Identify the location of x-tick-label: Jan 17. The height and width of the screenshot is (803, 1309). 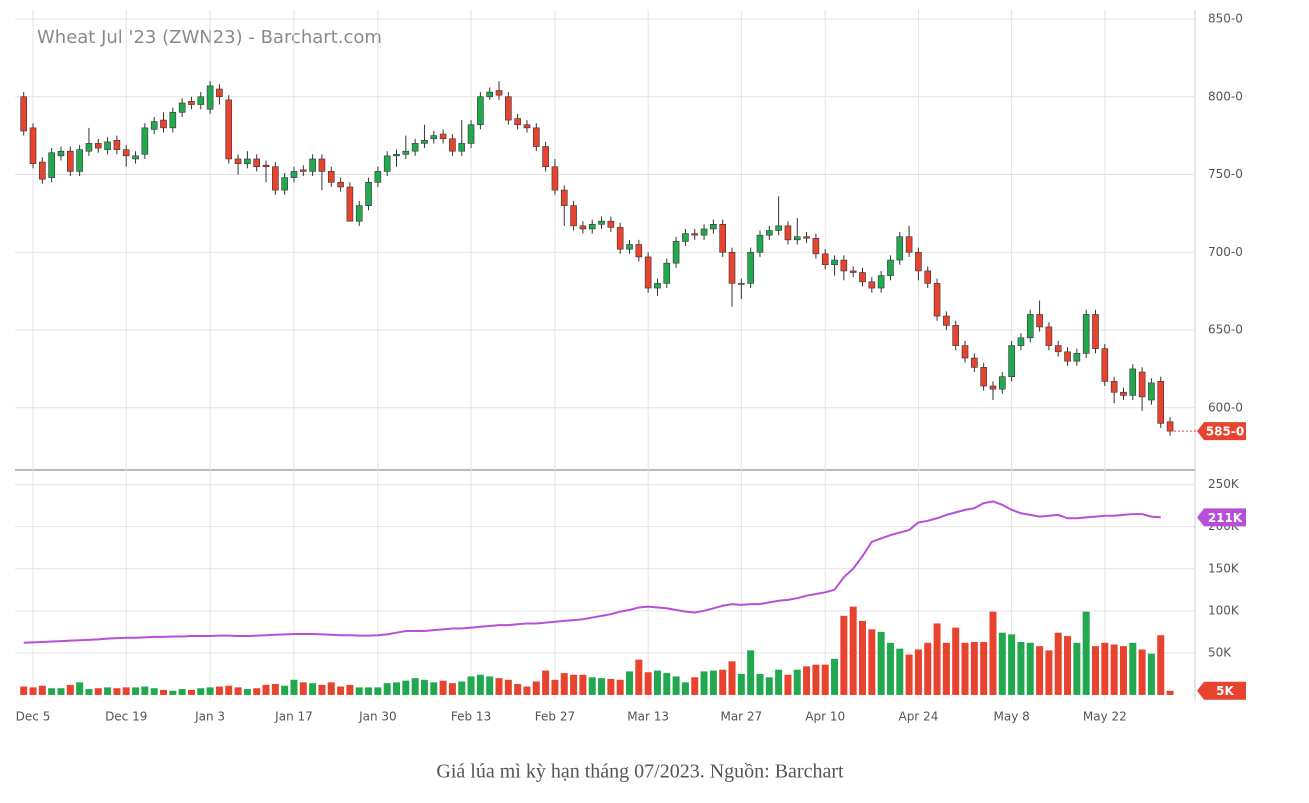
(293, 717).